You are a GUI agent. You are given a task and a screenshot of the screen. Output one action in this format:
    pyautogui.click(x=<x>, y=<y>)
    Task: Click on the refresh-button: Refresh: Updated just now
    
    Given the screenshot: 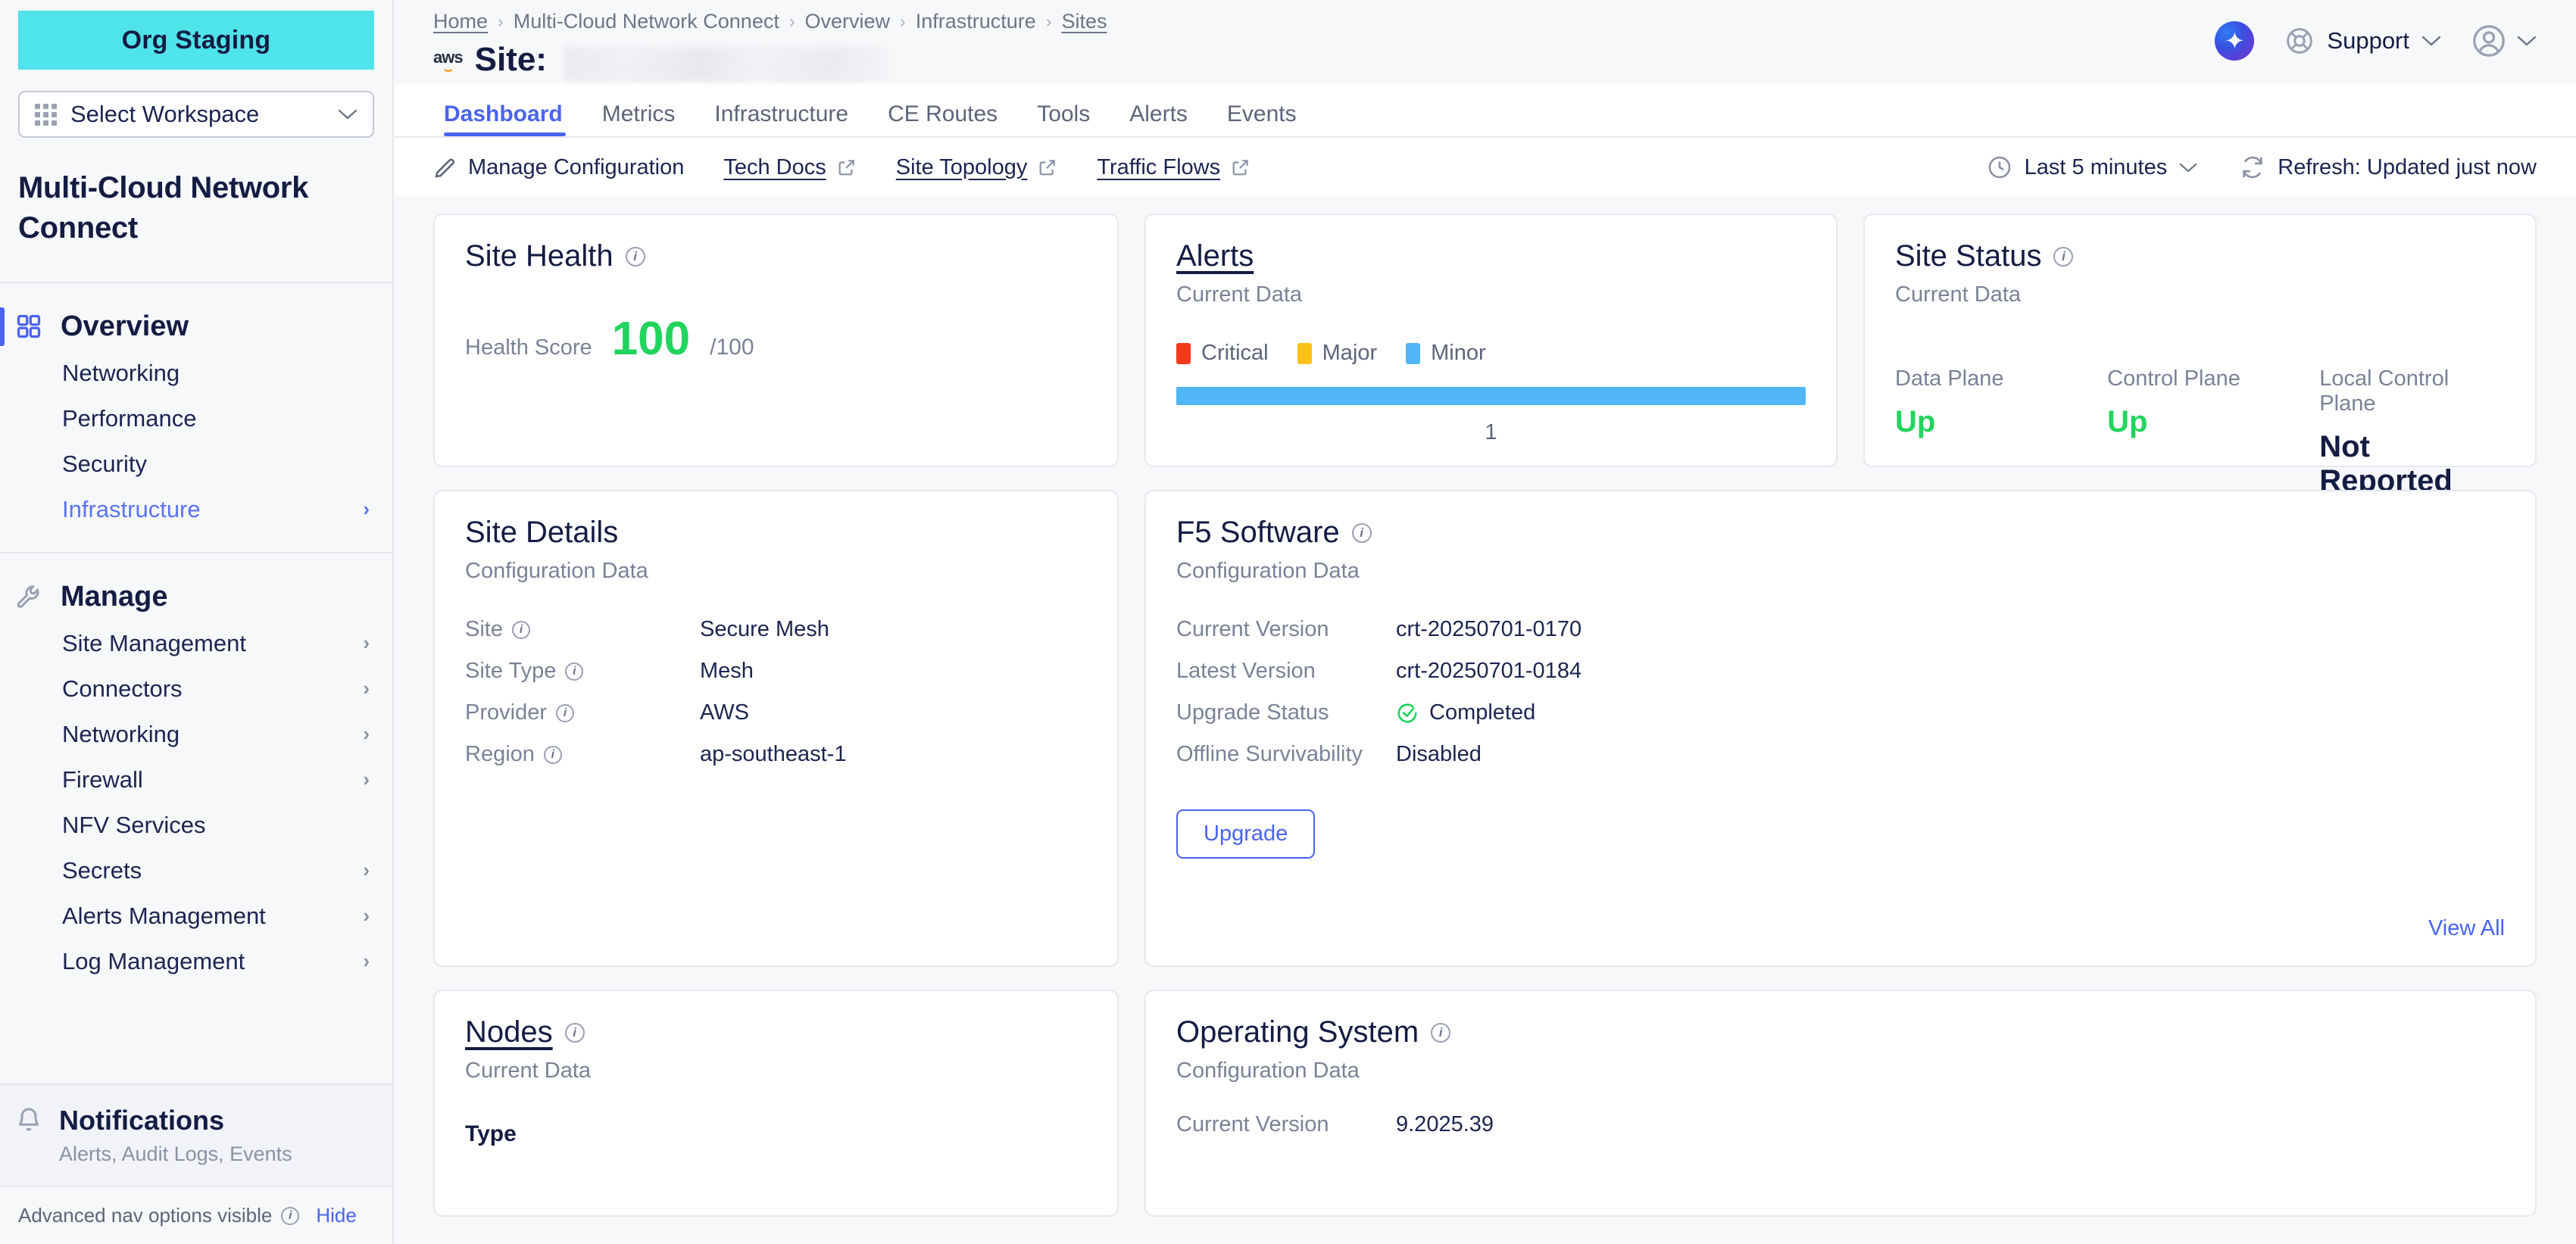 What is the action you would take?
    pyautogui.click(x=2389, y=167)
    